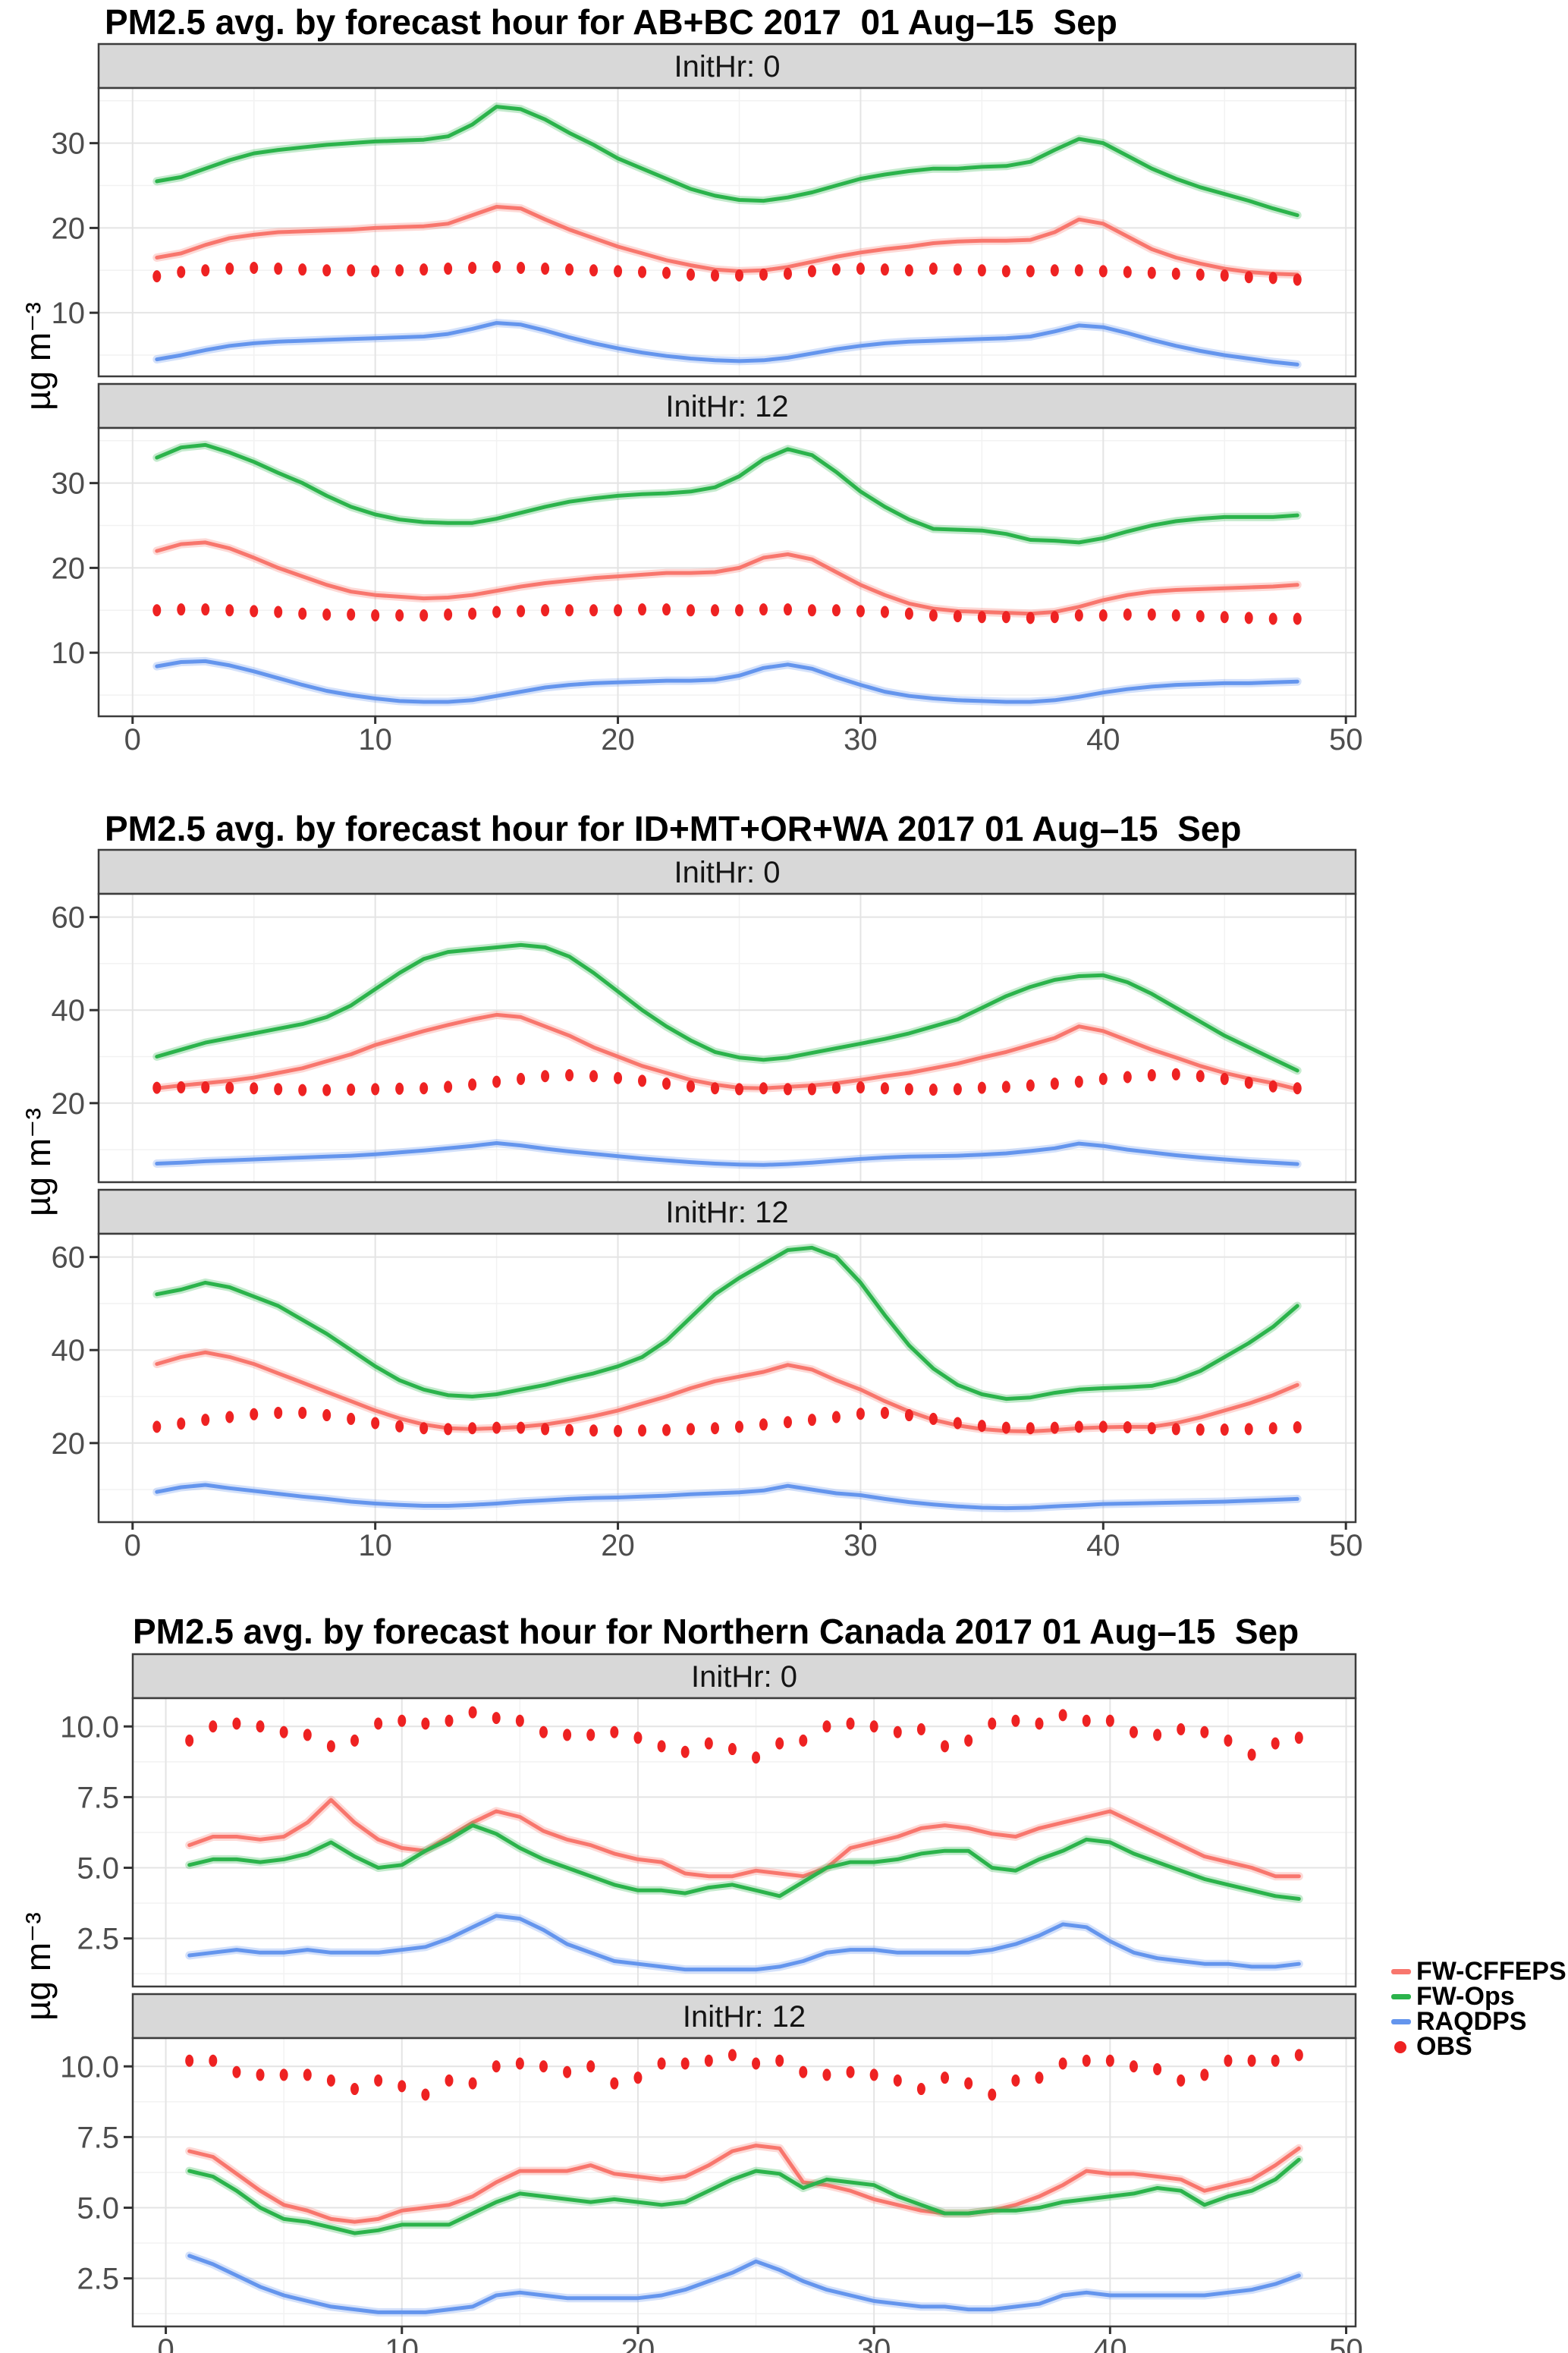  I want to click on y-tick-label: 40, so click(69, 1010).